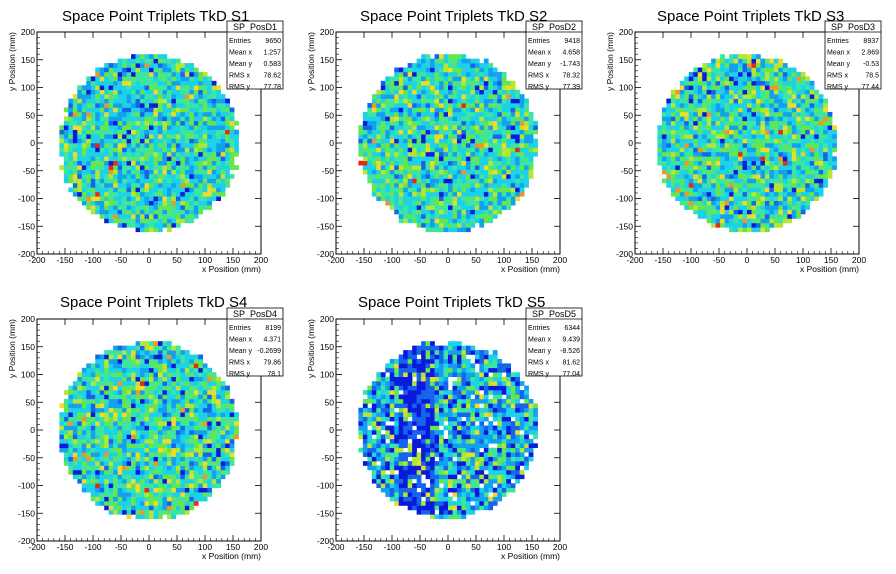 This screenshot has height=574, width=896. What do you see at coordinates (272, 53) in the screenshot?
I see `stats-value: 1.257` at bounding box center [272, 53].